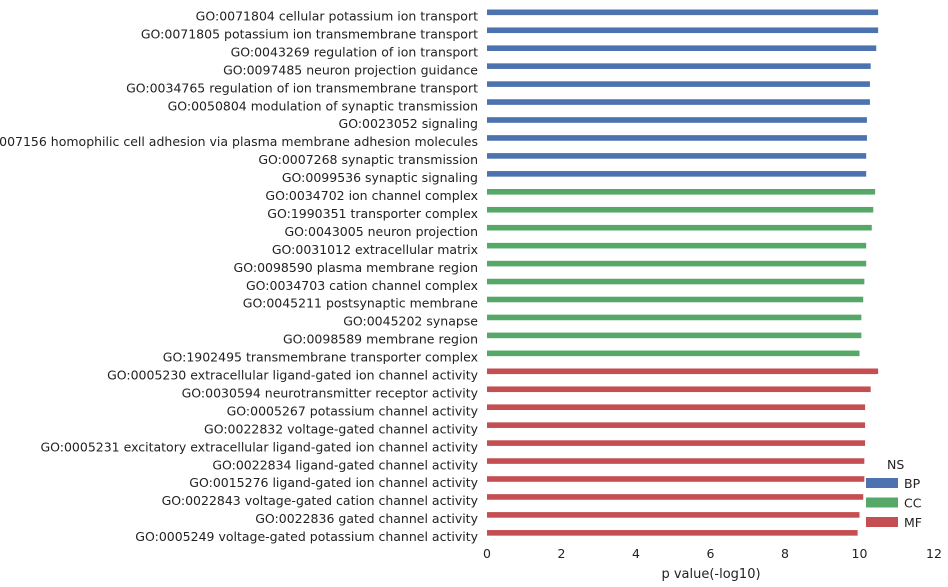  What do you see at coordinates (785, 553) in the screenshot?
I see `x-tick-label: 8` at bounding box center [785, 553].